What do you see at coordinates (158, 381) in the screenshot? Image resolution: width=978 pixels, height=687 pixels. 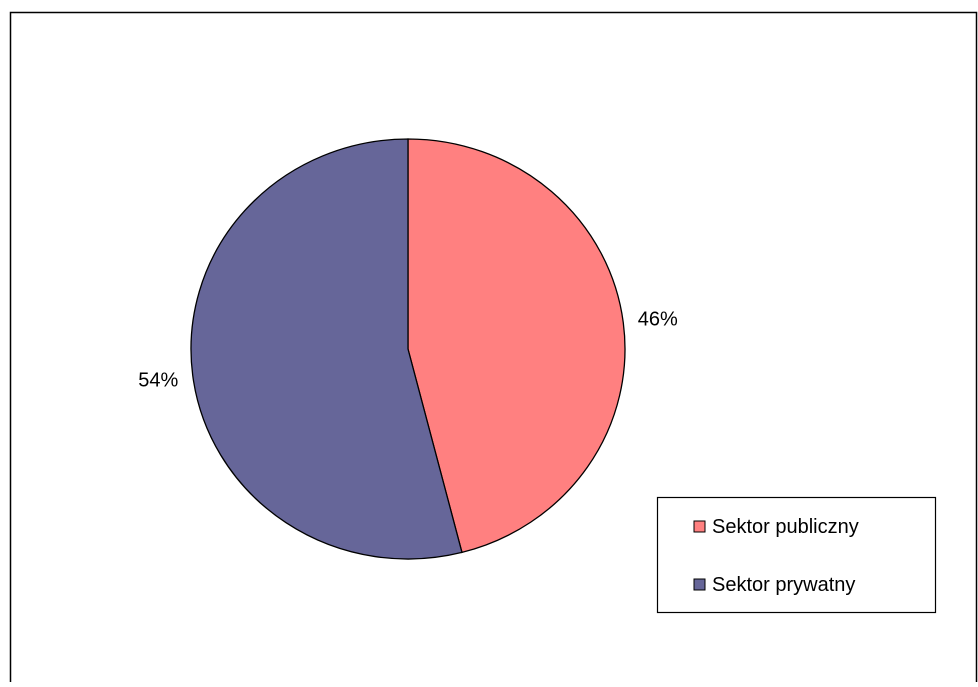 I see `data-label-sektor-prywatny: 54%` at bounding box center [158, 381].